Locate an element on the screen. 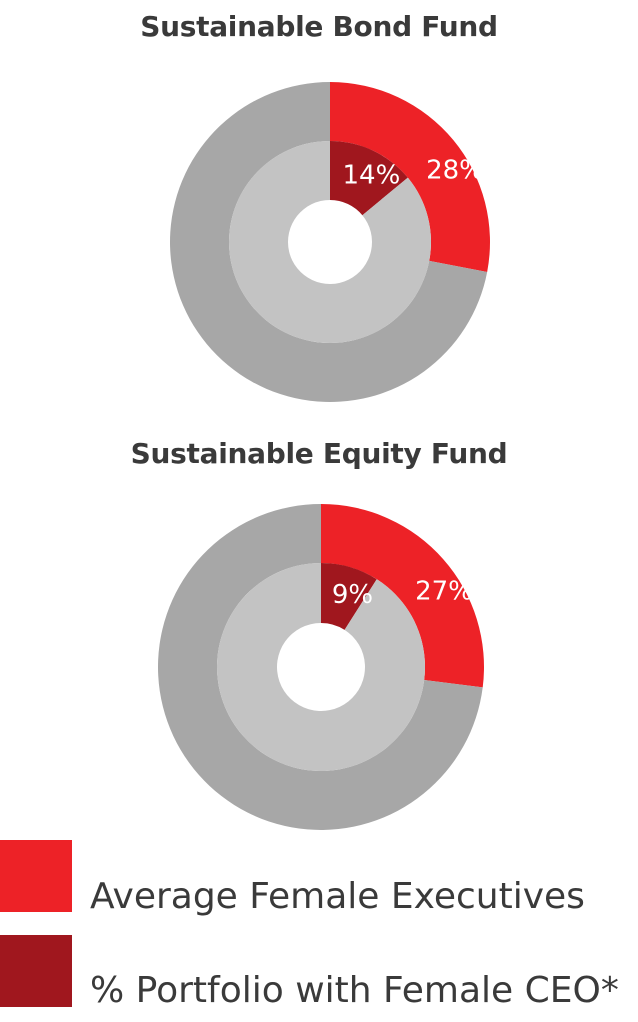 This screenshot has height=1022, width=638. outer-data-label: 28% is located at coordinates (455, 170).